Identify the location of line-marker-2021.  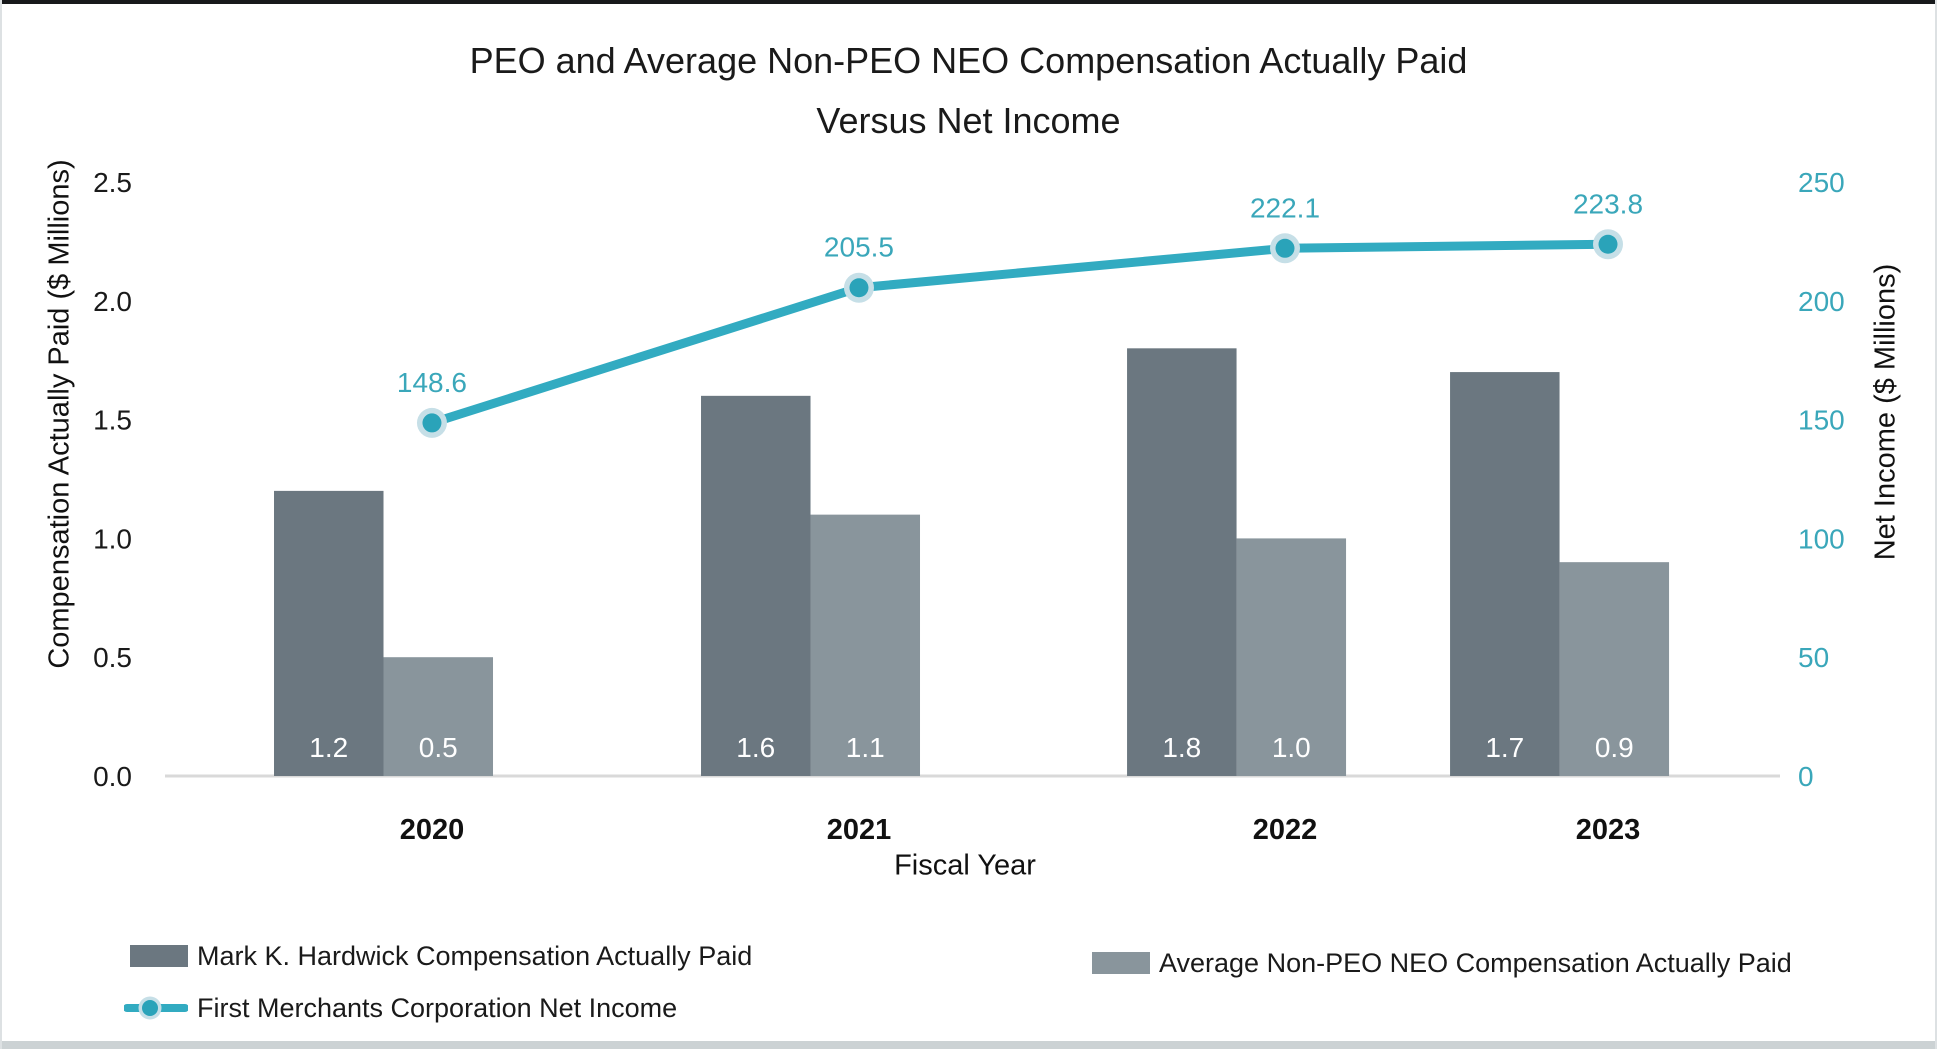
(859, 288).